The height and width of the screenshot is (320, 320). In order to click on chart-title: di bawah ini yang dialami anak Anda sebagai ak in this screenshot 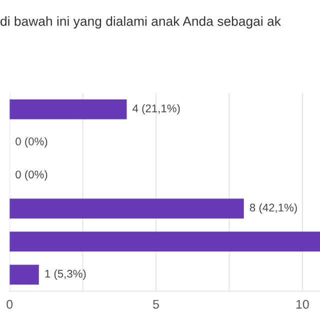, I will do `click(140, 22)`.